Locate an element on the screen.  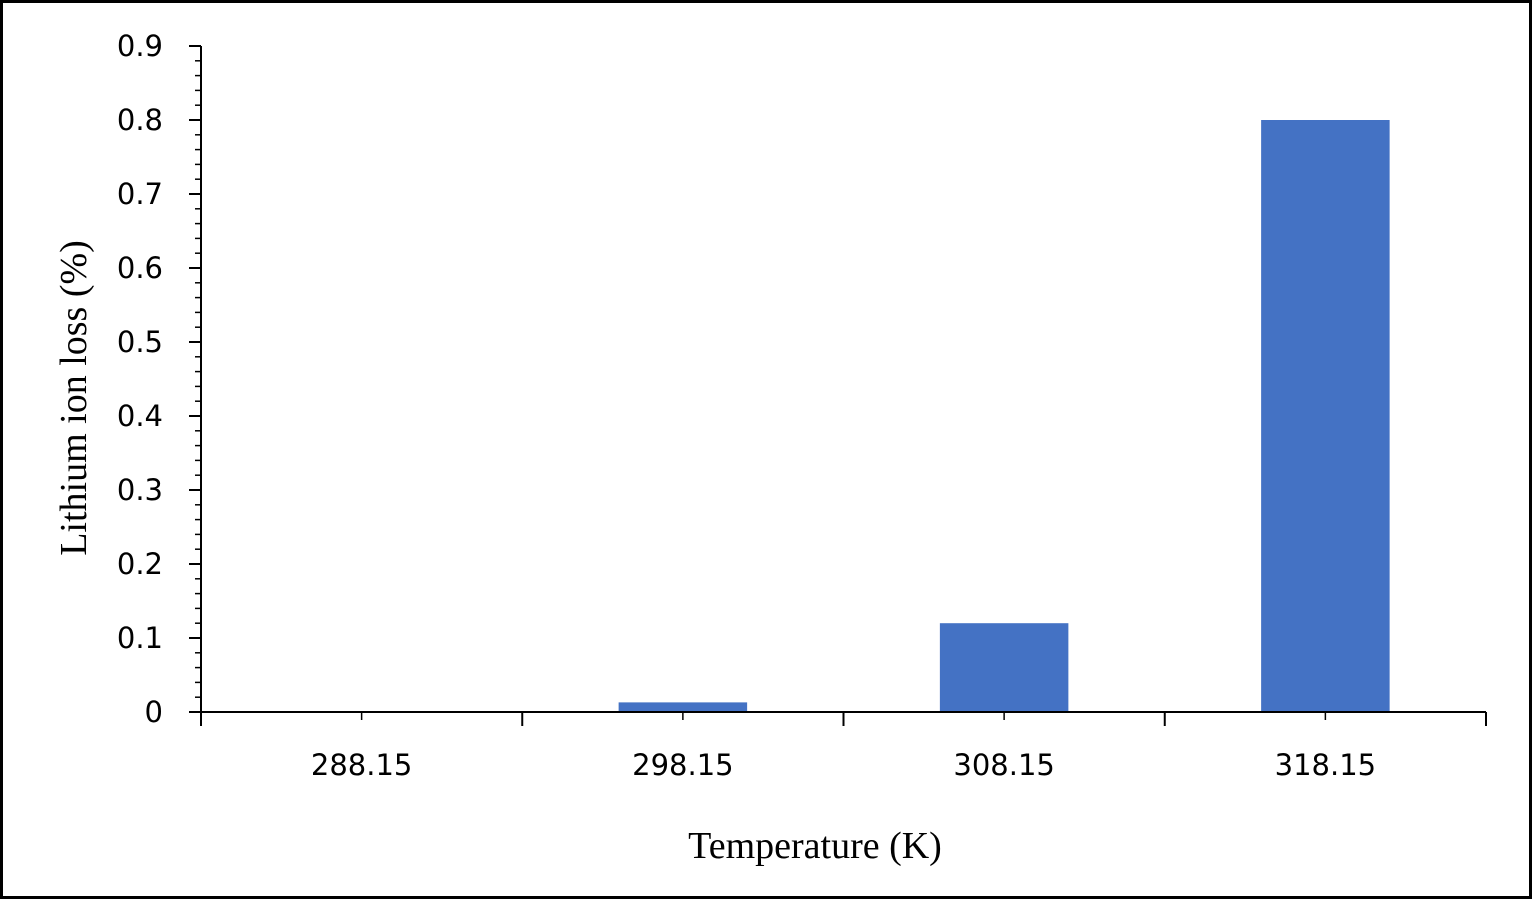
x-tick-label: 308.15 is located at coordinates (1003, 765).